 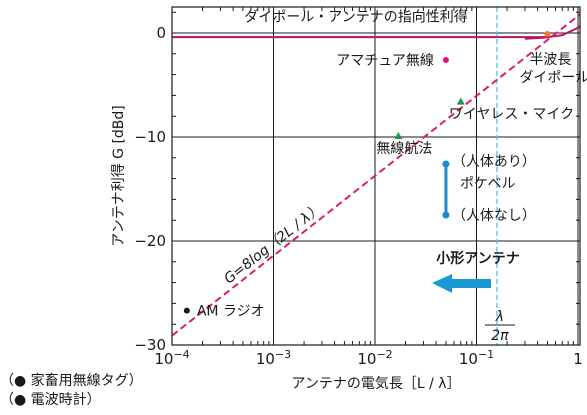 What do you see at coordinates (118, 176) in the screenshot?
I see `y-axis-label: アンテナ利得 G [dBd]` at bounding box center [118, 176].